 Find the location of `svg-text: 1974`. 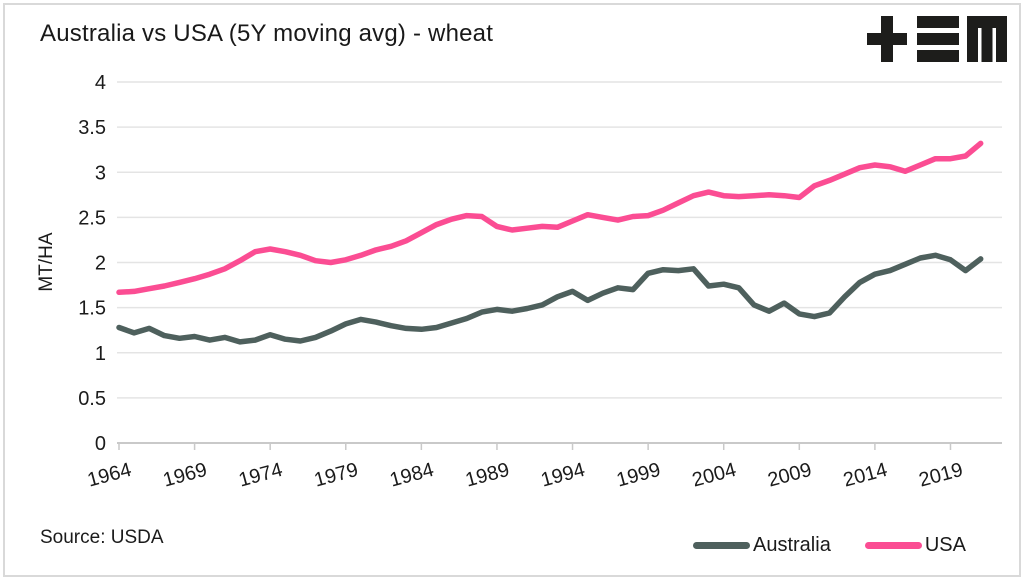

svg-text: 1974 is located at coordinates (260, 475).